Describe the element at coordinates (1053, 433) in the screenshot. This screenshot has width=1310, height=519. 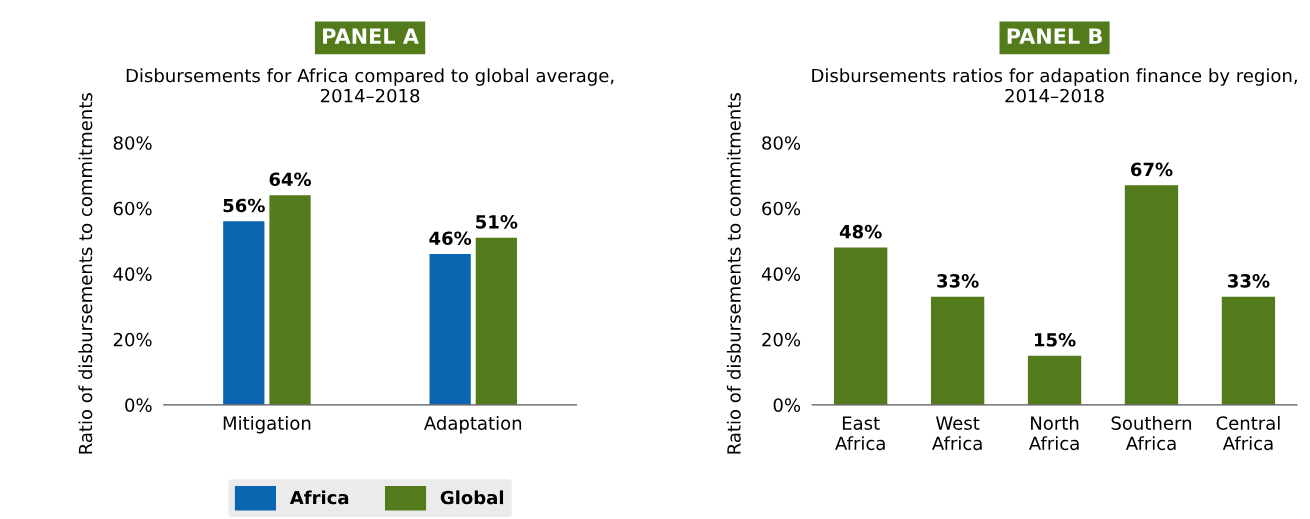
I see `x-tick-label: North Africa` at that location.